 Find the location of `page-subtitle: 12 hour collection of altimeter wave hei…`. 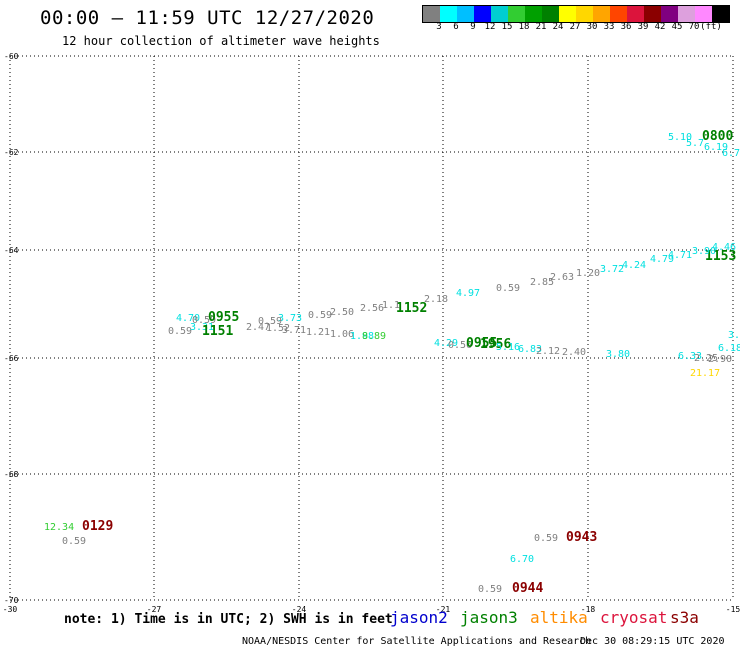

page-subtitle: 12 hour collection of altimeter wave hei… is located at coordinates (221, 41).